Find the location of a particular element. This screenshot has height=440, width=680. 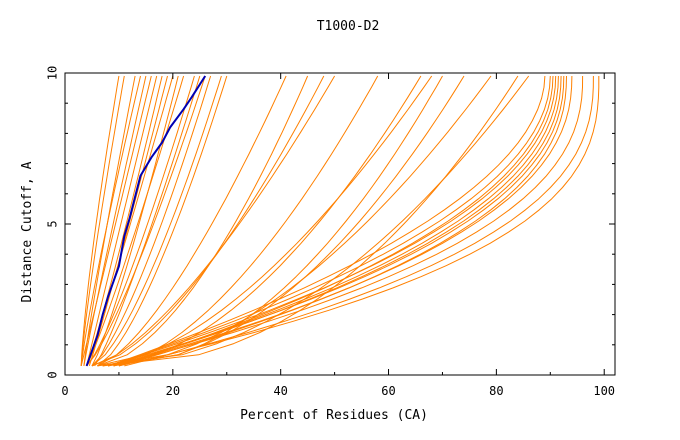

chart-title: T1000-D2 is located at coordinates (348, 26).